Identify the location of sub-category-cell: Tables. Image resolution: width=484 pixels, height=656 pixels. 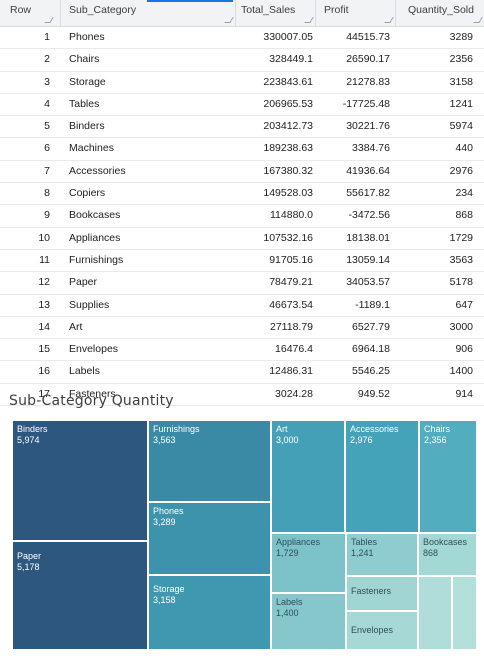
(84, 103).